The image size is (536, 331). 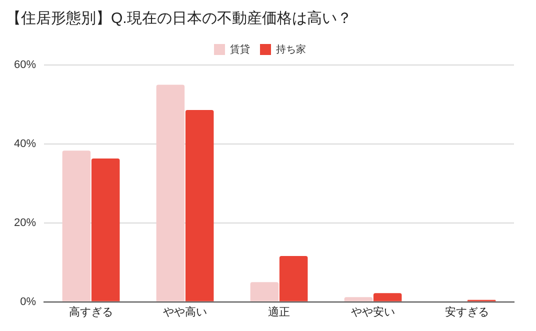 I want to click on legend-label: 賃貸, so click(x=240, y=49).